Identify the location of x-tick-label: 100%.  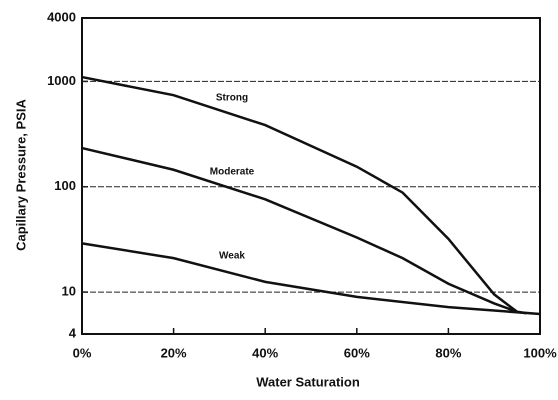
(540, 352).